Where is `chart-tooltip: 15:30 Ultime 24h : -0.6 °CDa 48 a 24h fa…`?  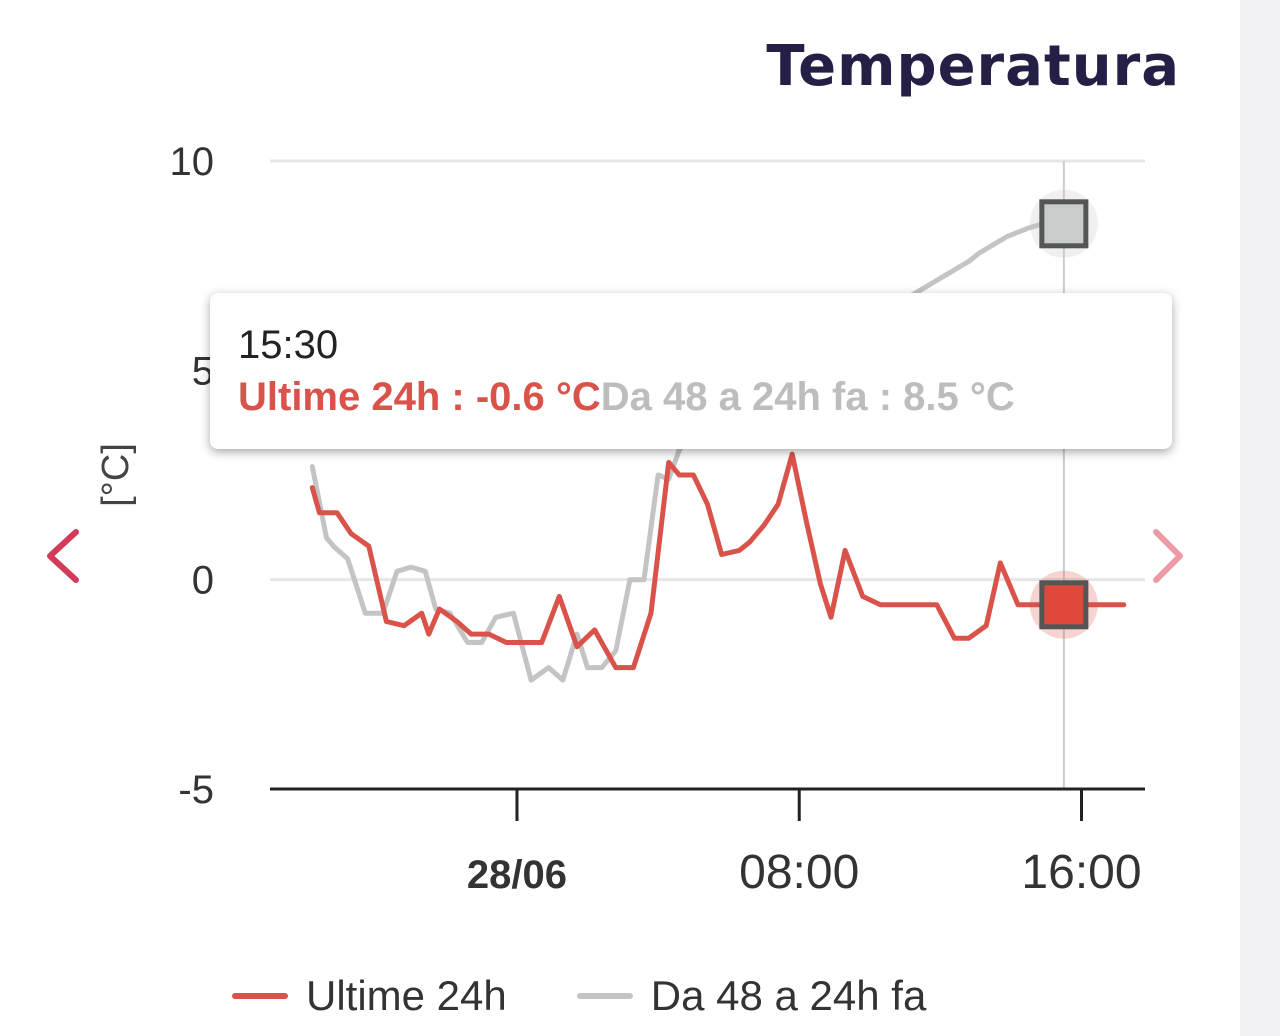
chart-tooltip: 15:30 Ultime 24h : -0.6 °CDa 48 a 24h fa… is located at coordinates (691, 371).